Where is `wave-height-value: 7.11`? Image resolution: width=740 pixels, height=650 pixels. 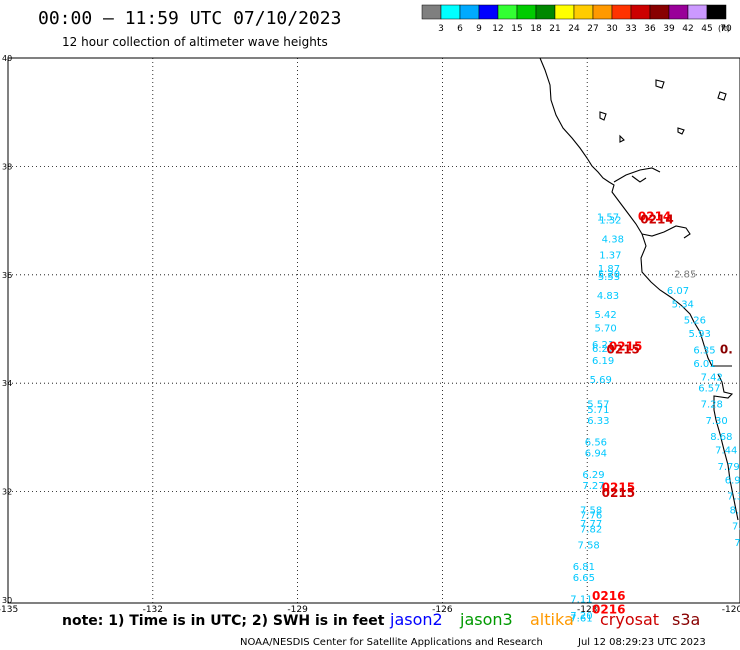 wave-height-value: 7.11 is located at coordinates (581, 600).